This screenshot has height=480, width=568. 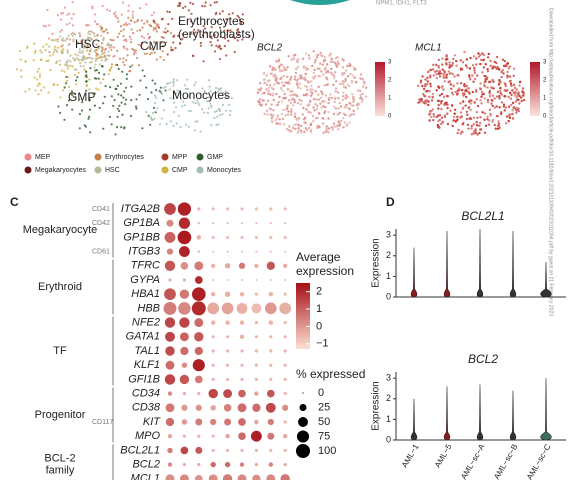 I want to click on gene-label: GYPA, so click(x=145, y=280).